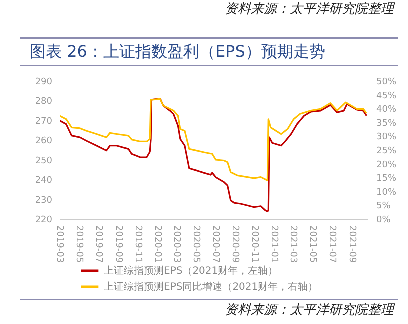  Describe the element at coordinates (44, 121) in the screenshot. I see `y-tick-label: 270` at that location.